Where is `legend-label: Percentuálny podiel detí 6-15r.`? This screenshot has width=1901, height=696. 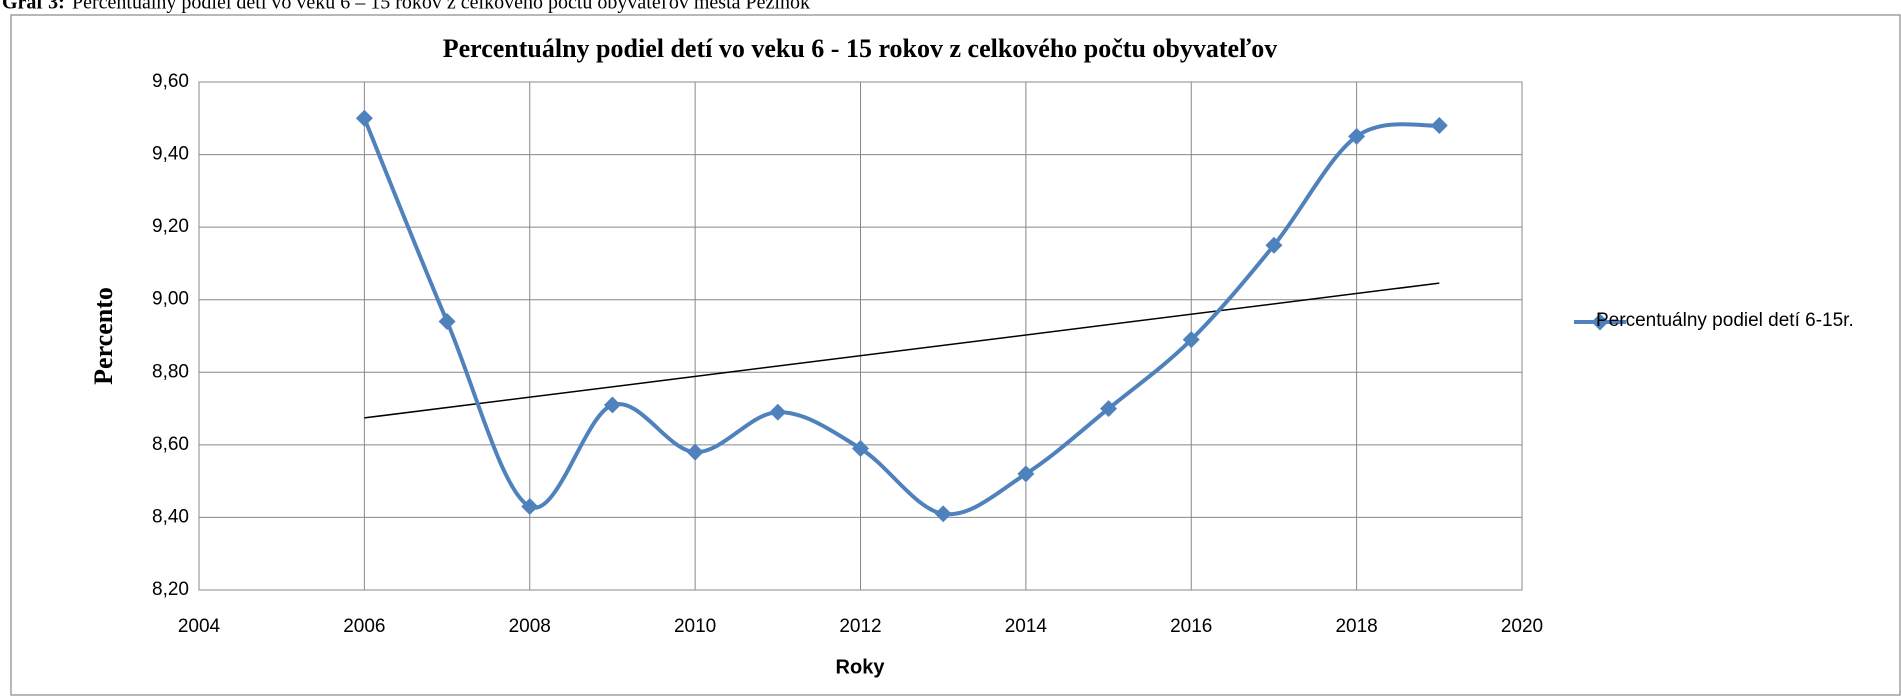
legend-label: Percentuálny podiel detí 6-15r. is located at coordinates (1725, 320).